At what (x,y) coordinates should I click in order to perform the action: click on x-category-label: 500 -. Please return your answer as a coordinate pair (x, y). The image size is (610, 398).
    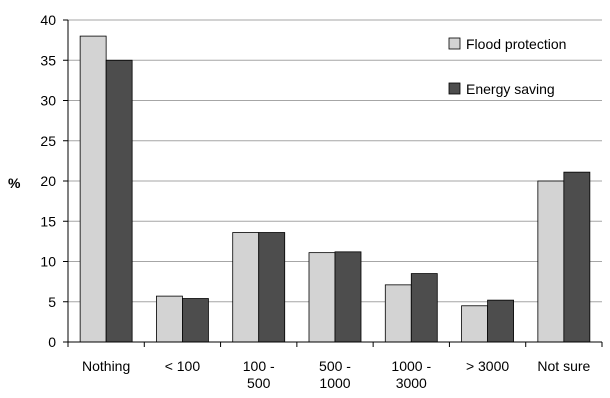
    Looking at the image, I should click on (335, 366).